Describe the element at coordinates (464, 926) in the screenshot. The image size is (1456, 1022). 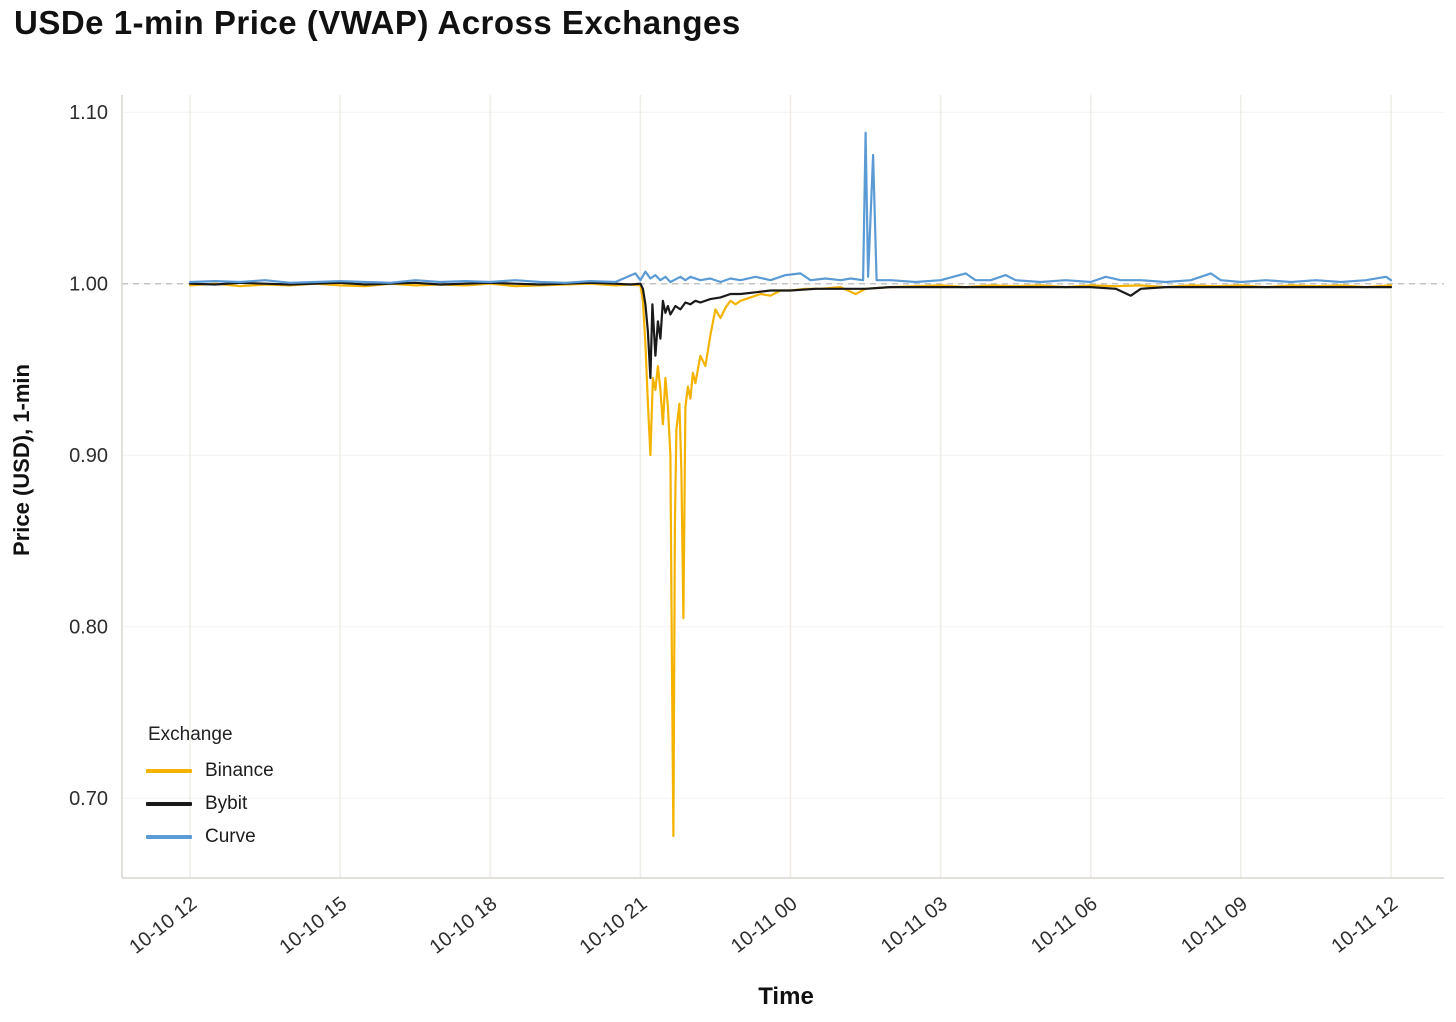
I see `x-tick-label-10-10-18: 10-10 18` at that location.